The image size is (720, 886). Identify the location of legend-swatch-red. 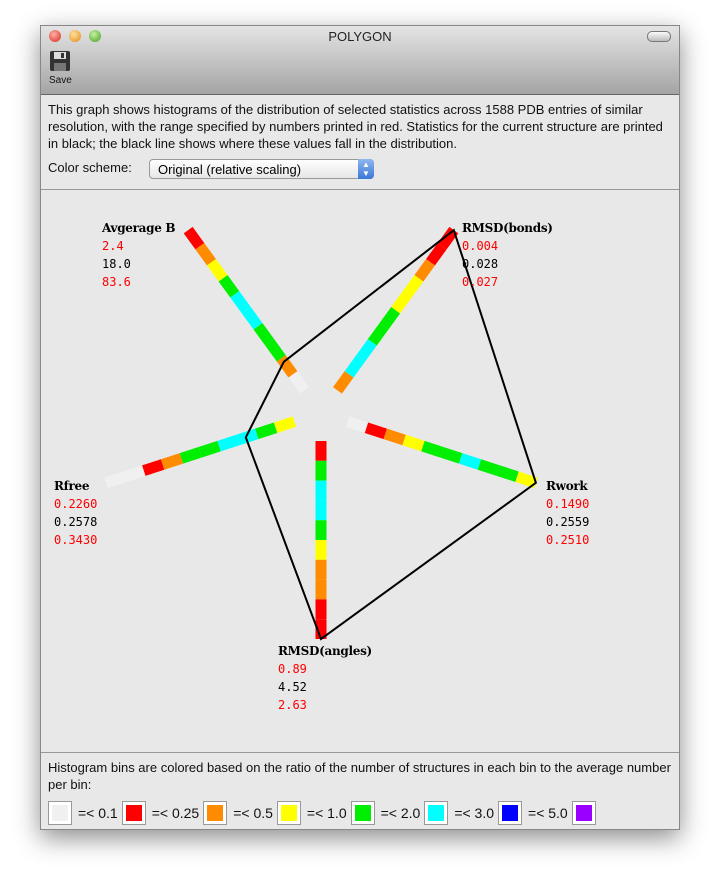
(133, 813).